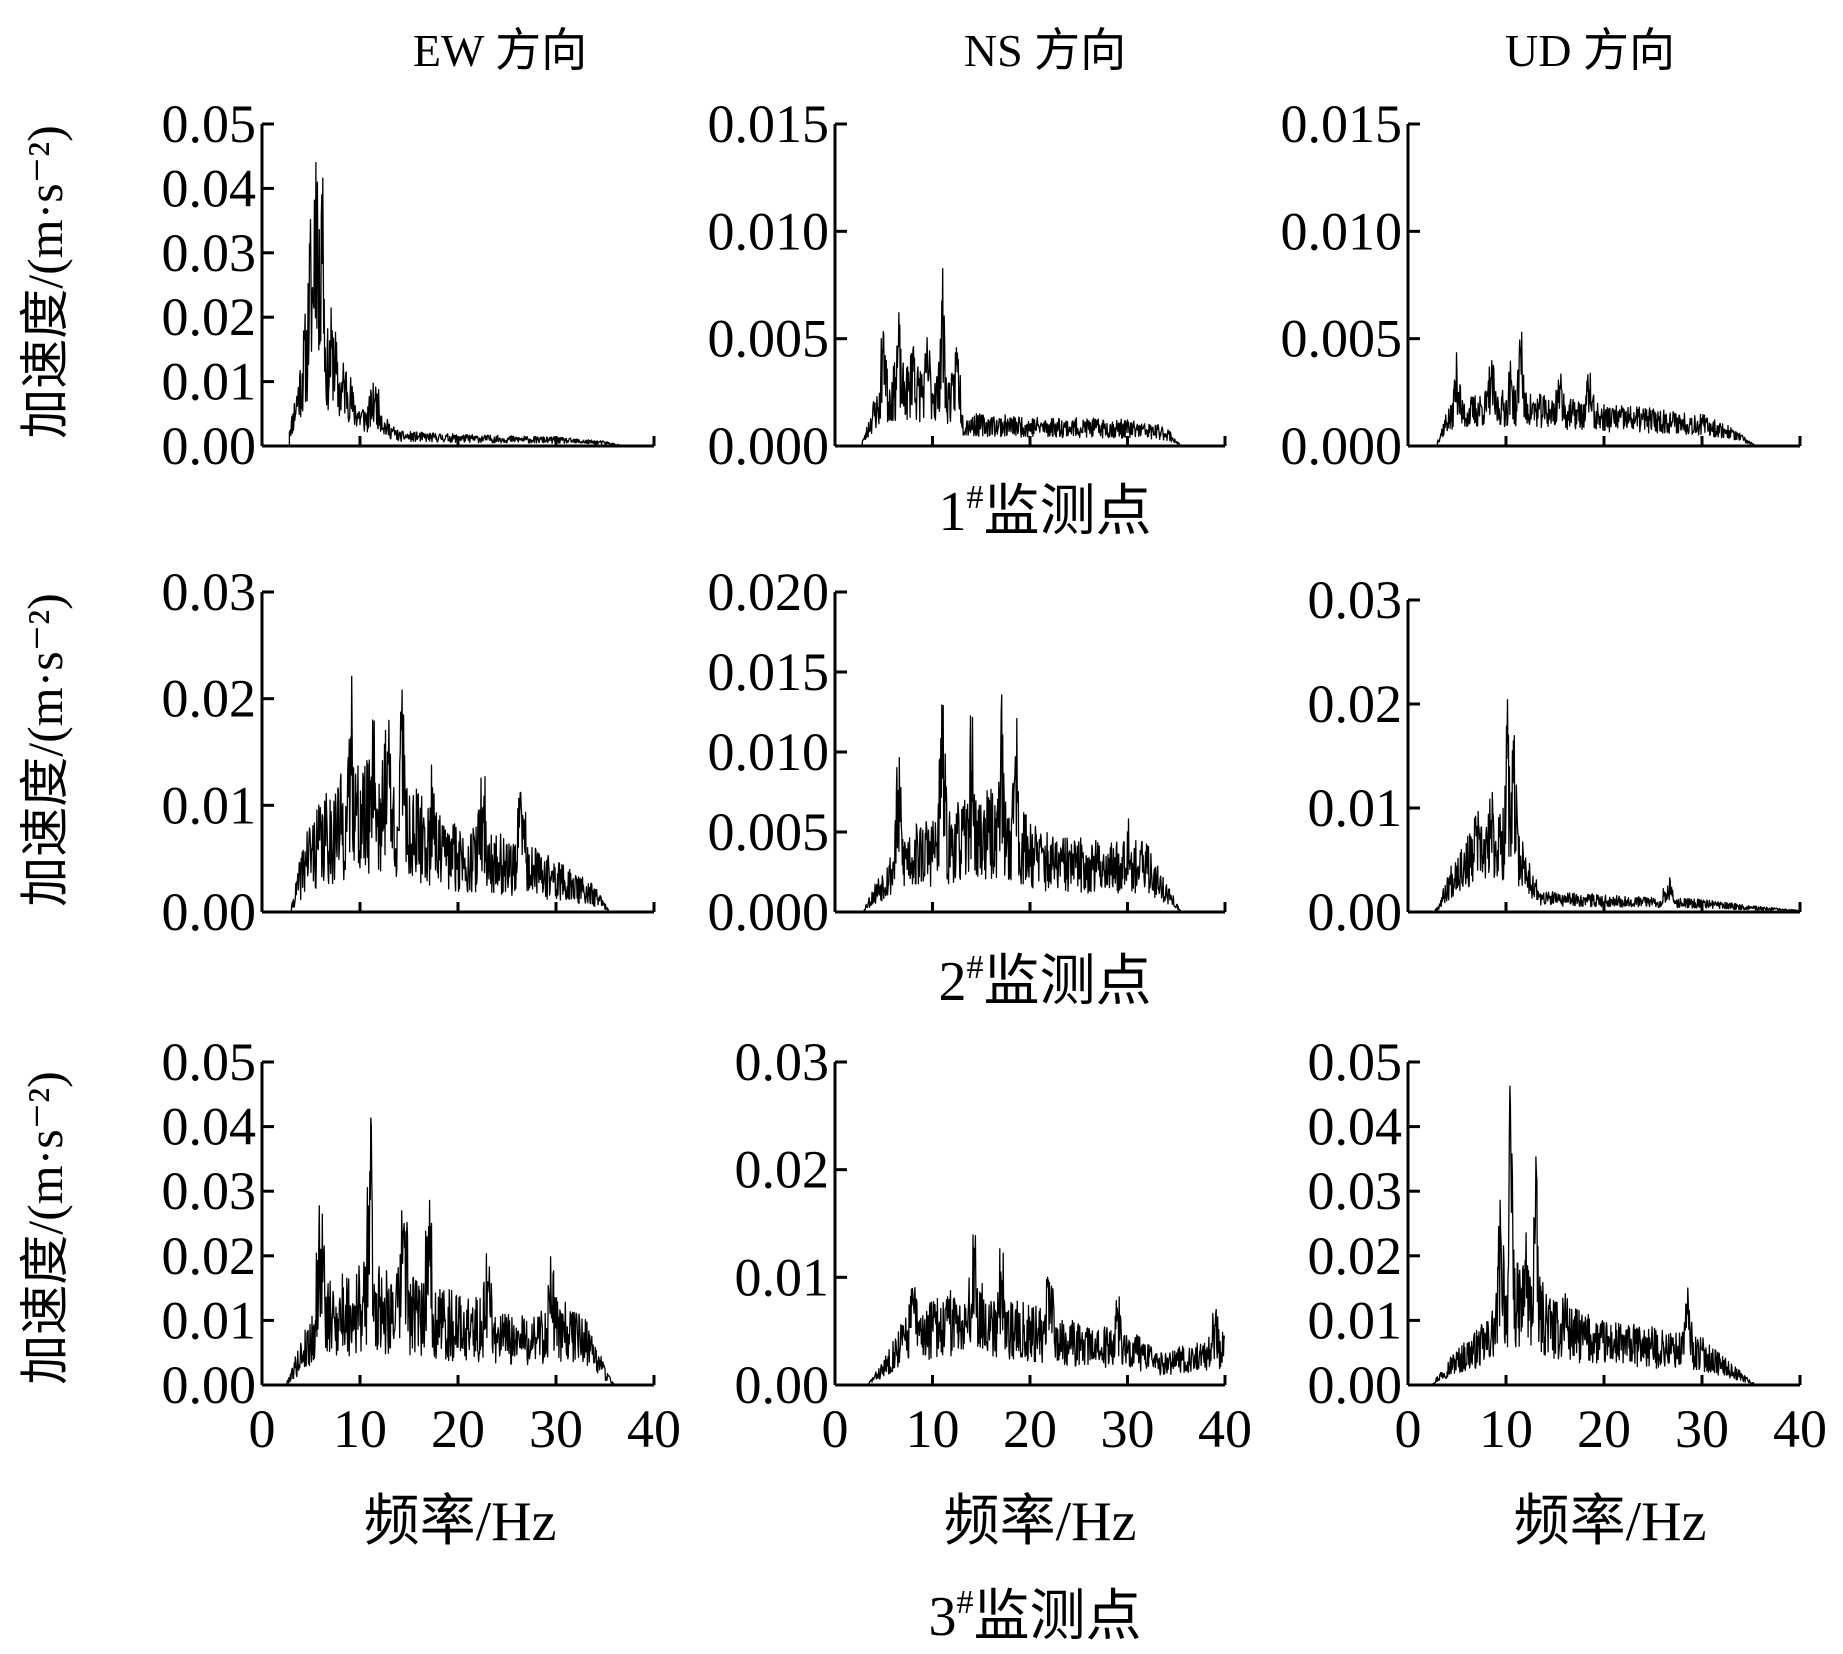 Image resolution: width=1843 pixels, height=1654 pixels. Describe the element at coordinates (769, 832) in the screenshot. I see `y-tick-label-s2-ns: 0.005` at that location.